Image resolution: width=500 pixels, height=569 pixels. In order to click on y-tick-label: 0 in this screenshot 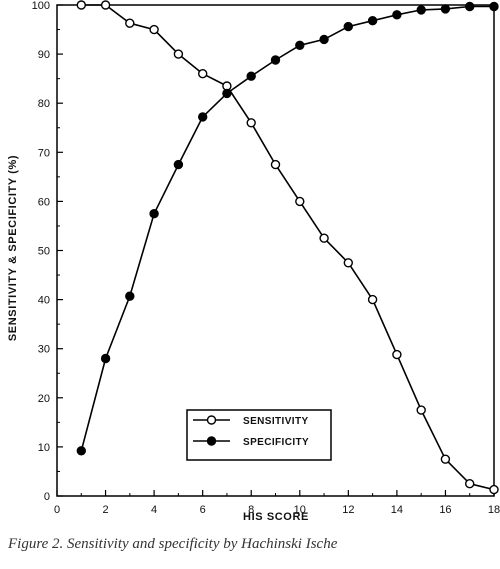, I will do `click(47, 497)`.